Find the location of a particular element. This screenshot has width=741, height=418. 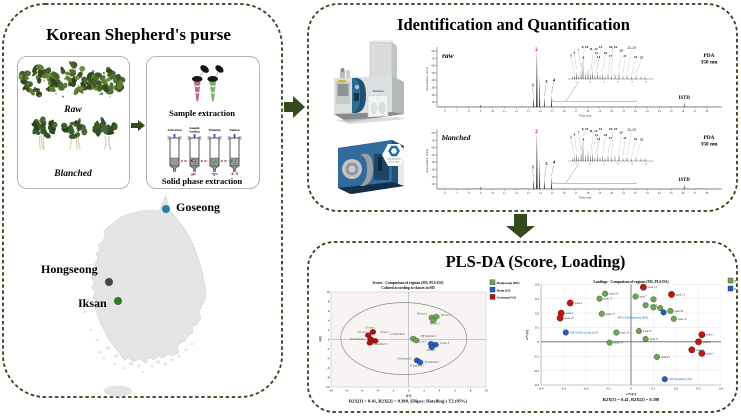

svg-text: -6 is located at coordinates (362, 391).